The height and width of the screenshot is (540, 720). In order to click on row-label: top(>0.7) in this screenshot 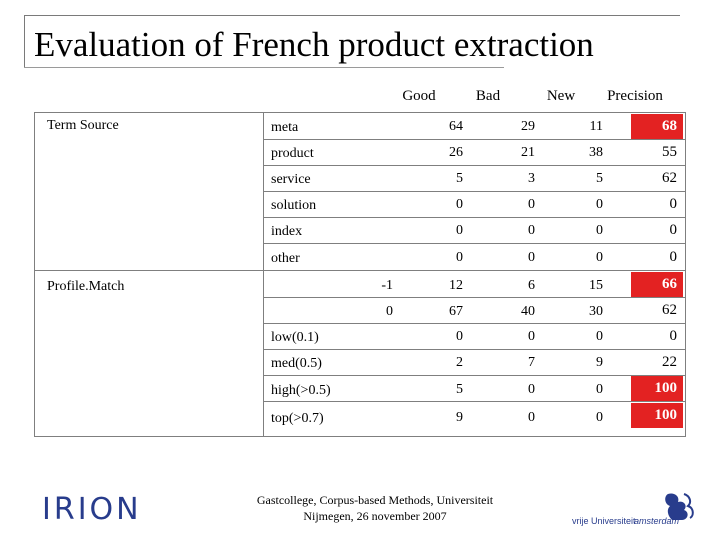, I will do `click(297, 418)`.